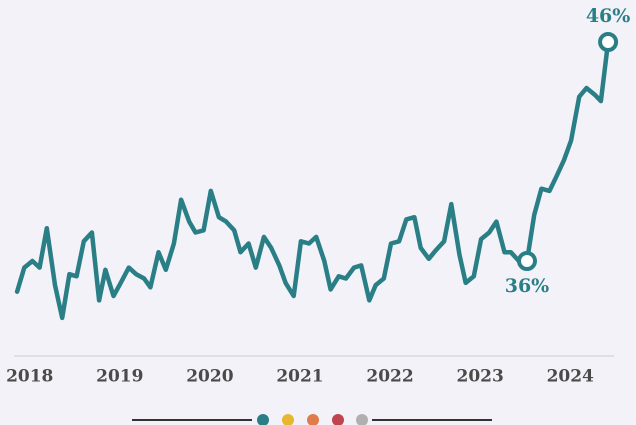 This screenshot has height=425, width=636. Describe the element at coordinates (119, 377) in the screenshot. I see `x-tick-label: 2019` at that location.